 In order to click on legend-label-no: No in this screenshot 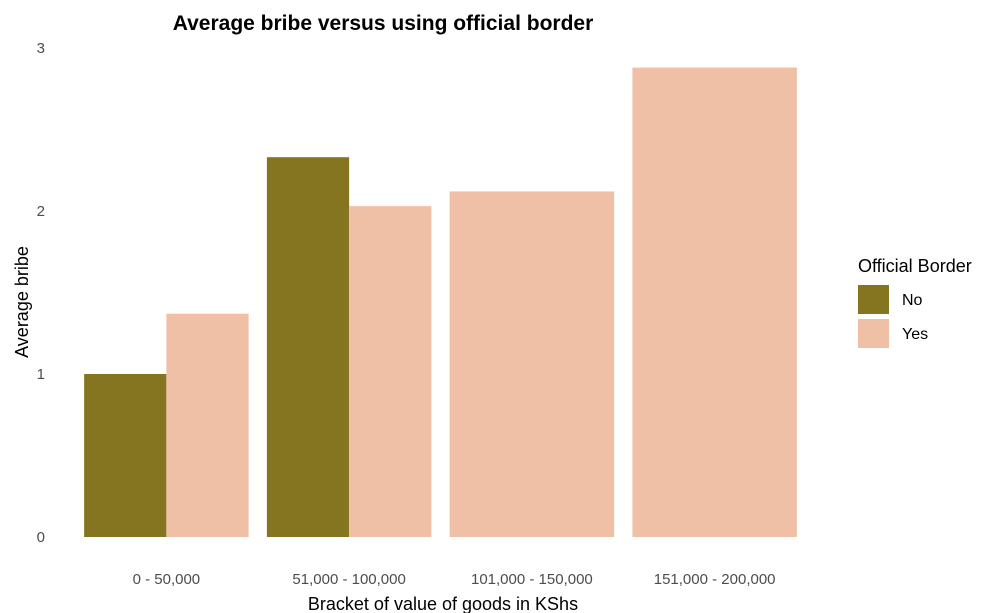, I will do `click(912, 300)`.